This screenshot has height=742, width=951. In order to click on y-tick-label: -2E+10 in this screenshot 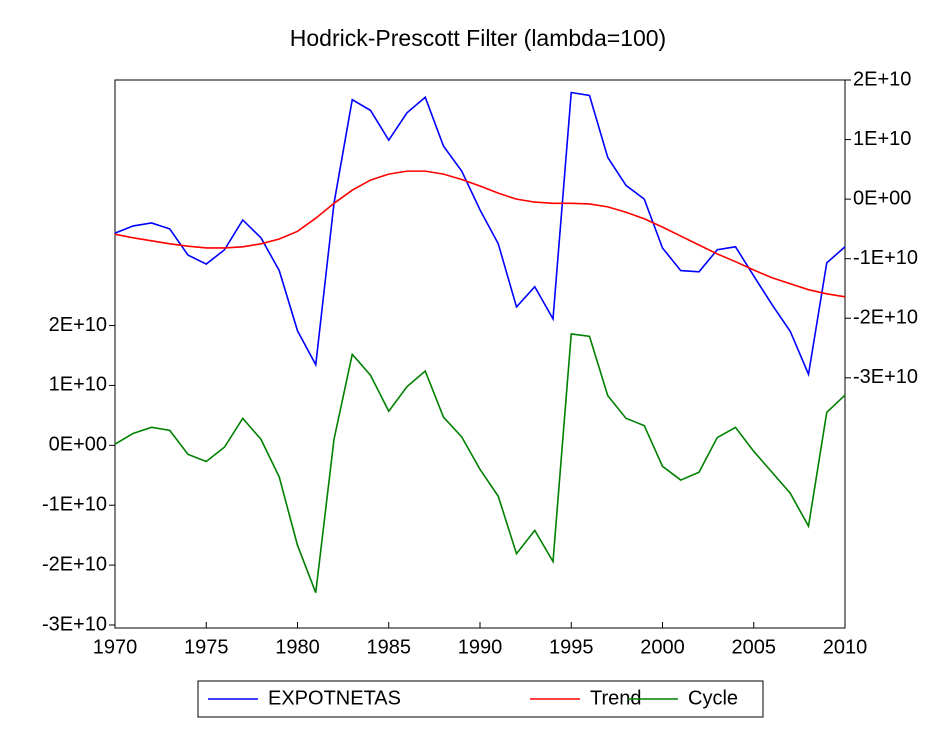, I will do `click(74, 564)`.